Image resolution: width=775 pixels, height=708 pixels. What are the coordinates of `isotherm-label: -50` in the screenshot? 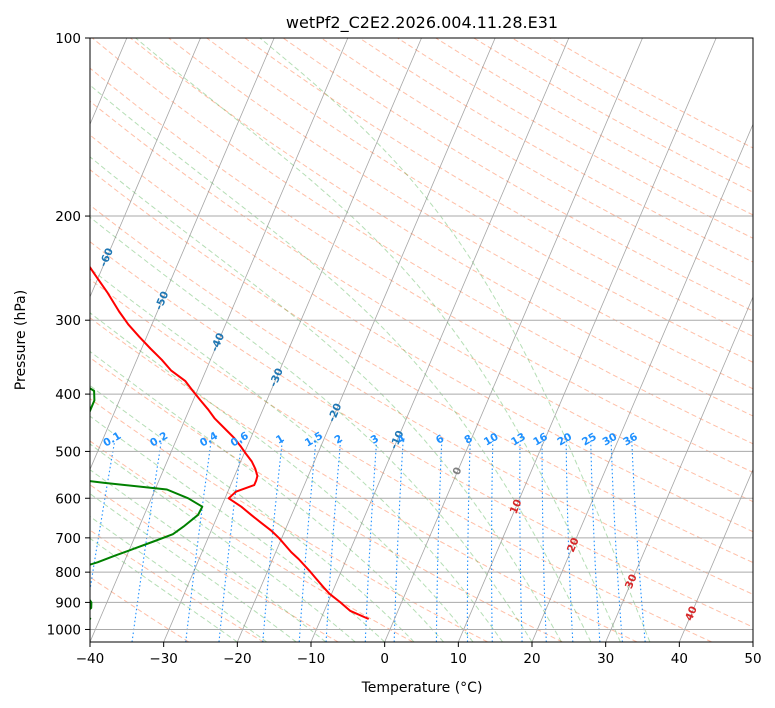 It's located at (162, 301).